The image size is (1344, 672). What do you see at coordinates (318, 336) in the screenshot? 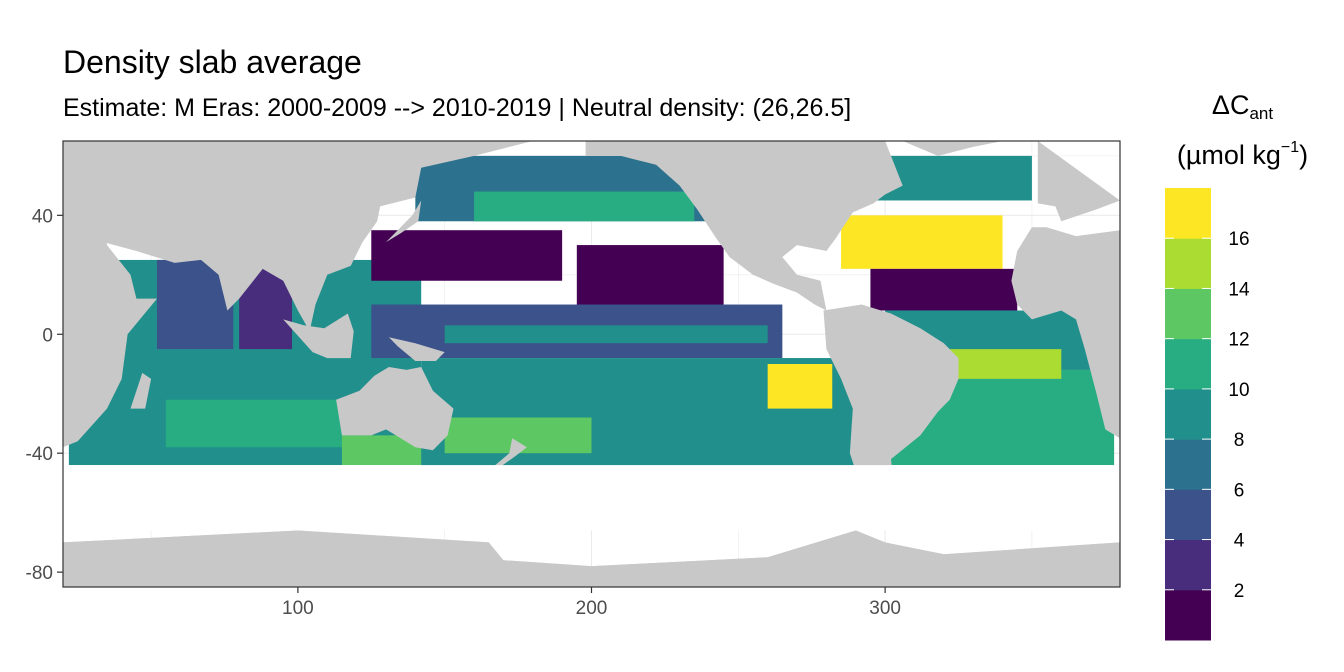
I see `land-borneo-sumatra` at bounding box center [318, 336].